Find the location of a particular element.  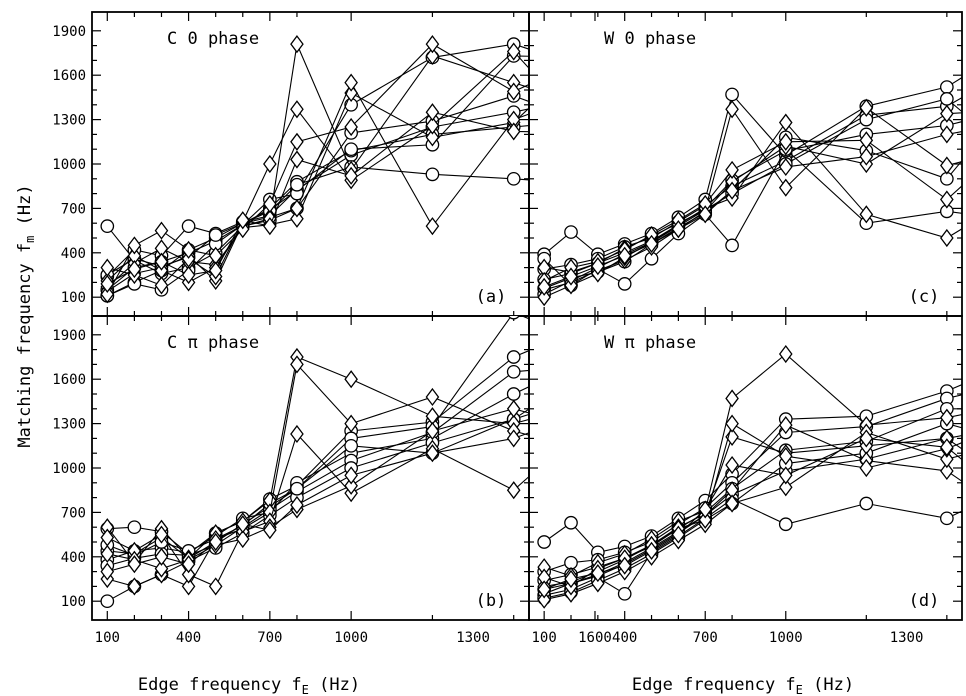

x-tick-label: 1600 is located at coordinates (595, 638).